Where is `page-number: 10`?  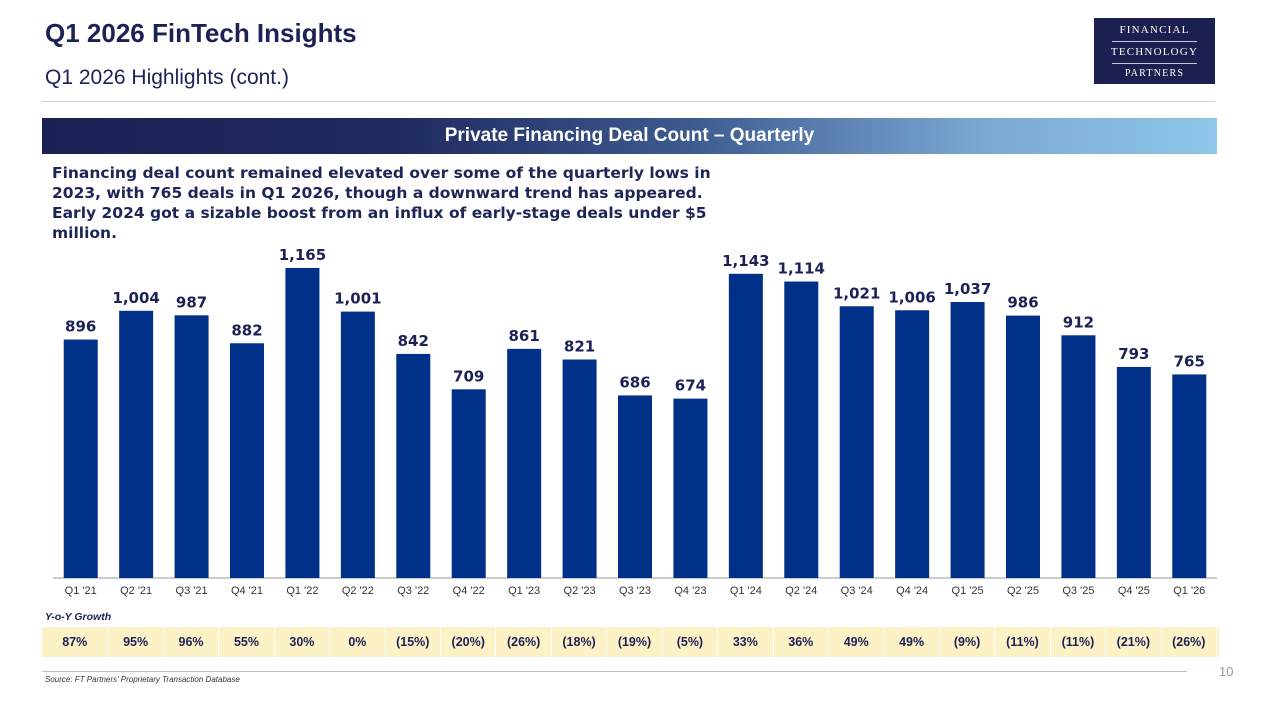 page-number: 10 is located at coordinates (1226, 671).